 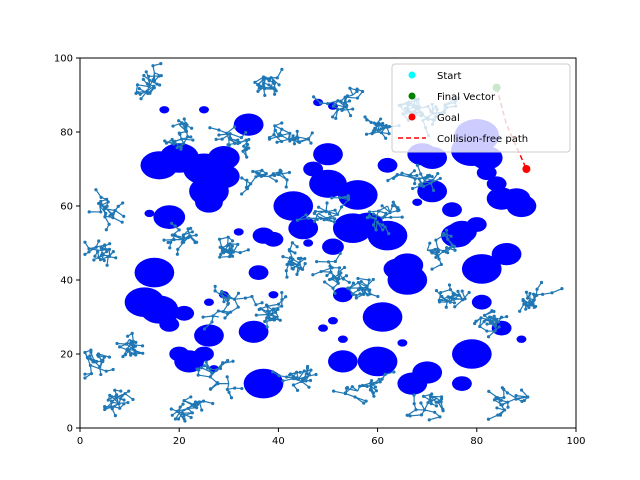 What do you see at coordinates (66, 133) in the screenshot?
I see `y-tick-label: 80` at bounding box center [66, 133].